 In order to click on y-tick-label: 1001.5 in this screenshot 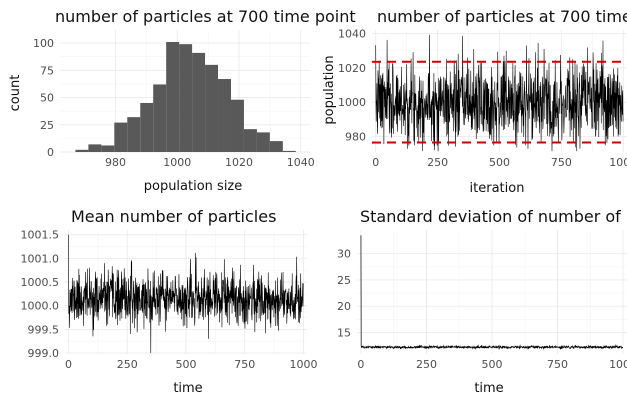, I will do `click(40, 235)`.